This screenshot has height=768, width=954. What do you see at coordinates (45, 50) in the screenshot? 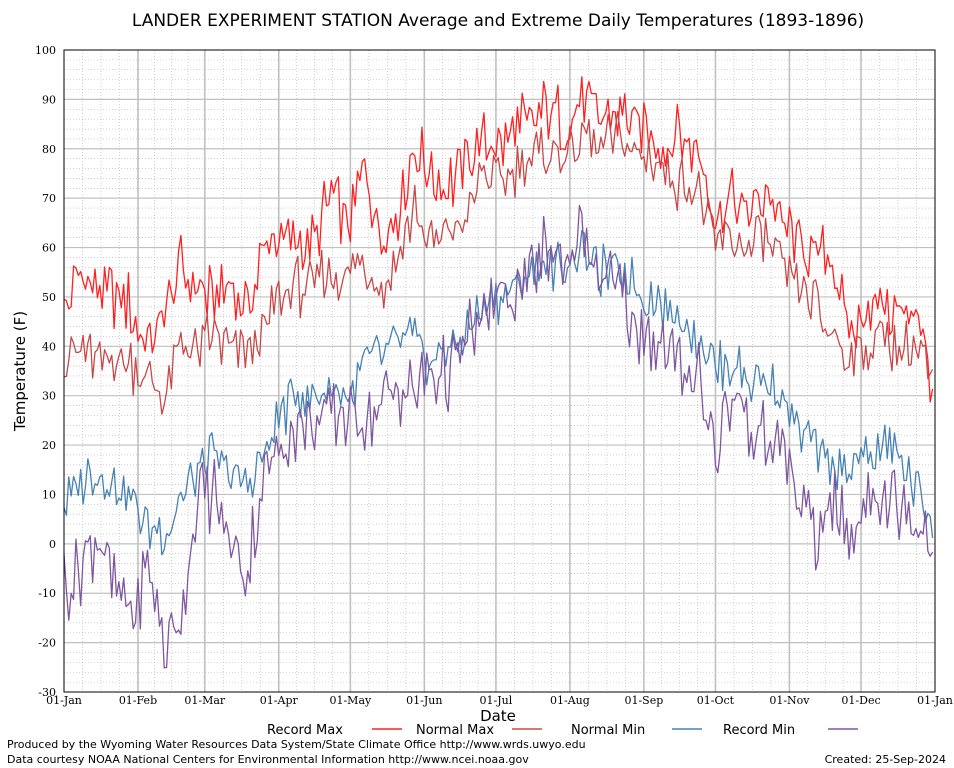
I see `y-tick-label: 100` at bounding box center [45, 50].